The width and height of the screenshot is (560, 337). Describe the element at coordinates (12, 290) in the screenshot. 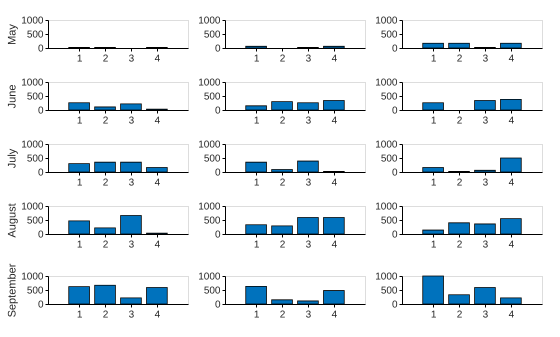

I see `y-axis-title: September` at that location.